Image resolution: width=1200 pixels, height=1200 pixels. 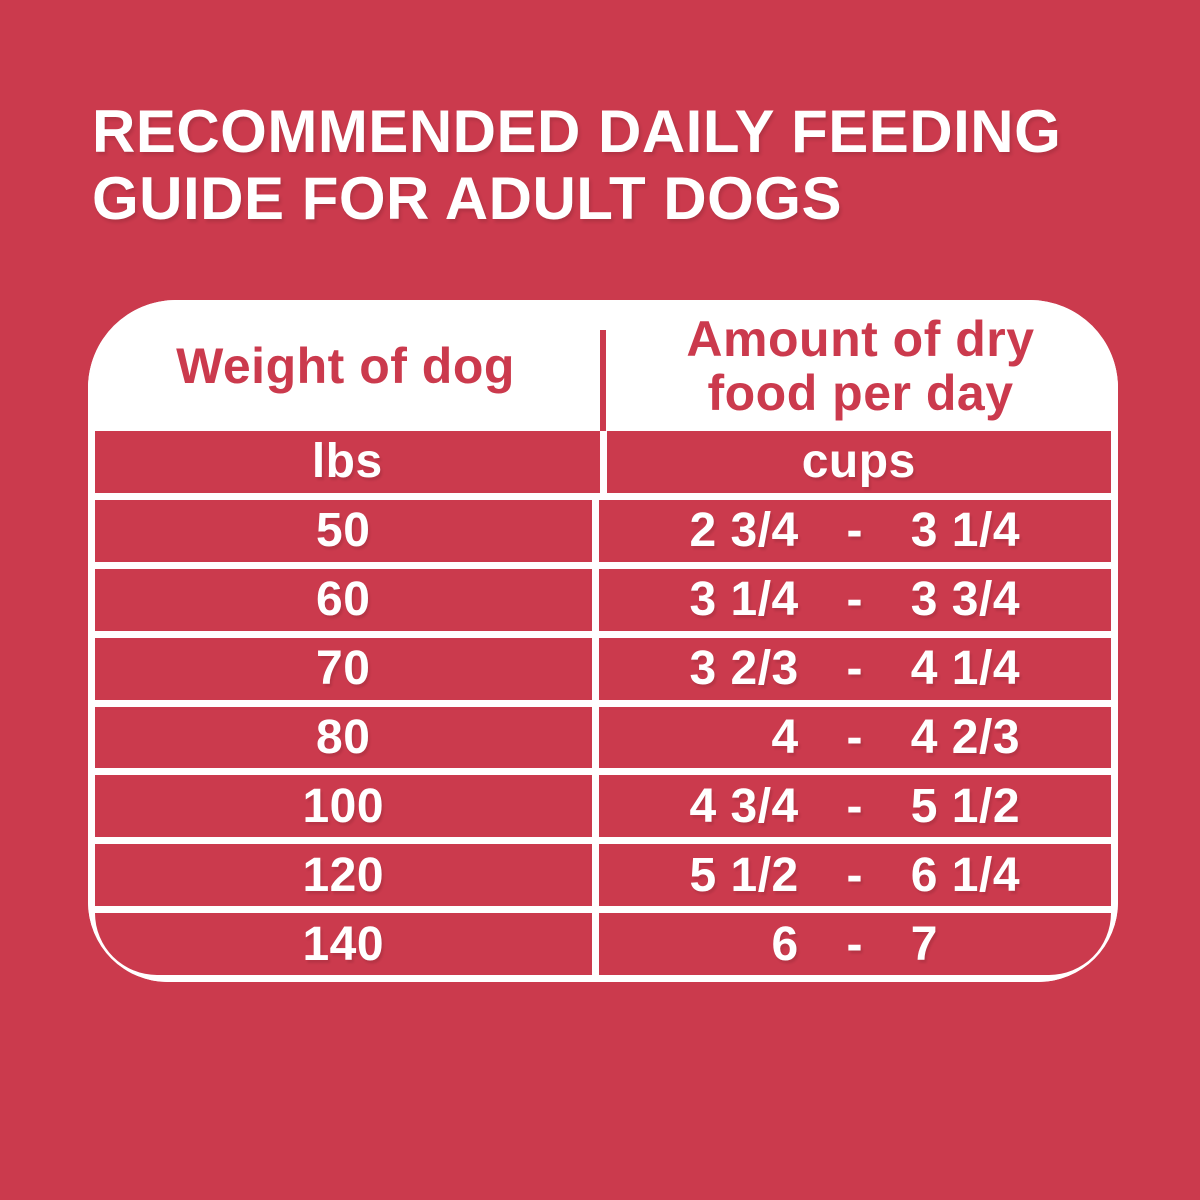 What do you see at coordinates (347, 462) in the screenshot?
I see `unit-label-lbs: lbs` at bounding box center [347, 462].